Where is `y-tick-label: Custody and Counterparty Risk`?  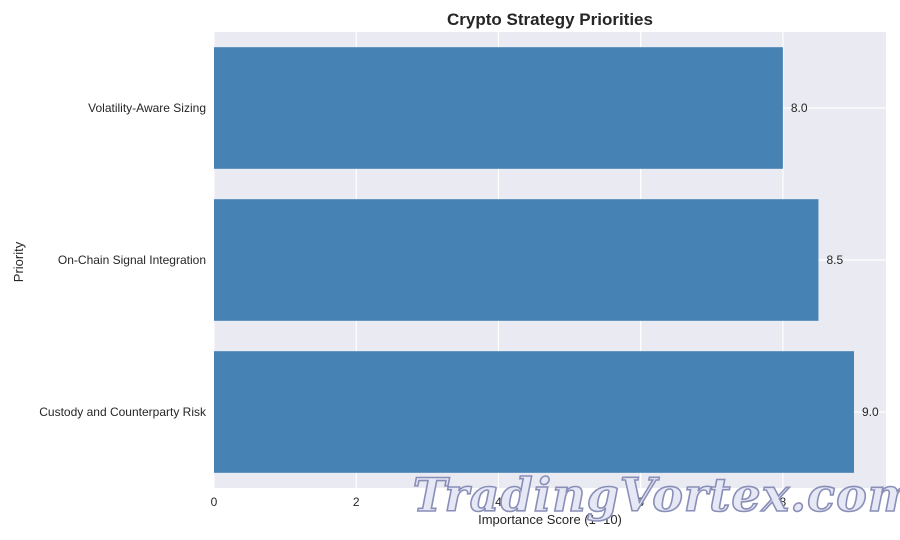 y-tick-label: Custody and Counterparty Risk is located at coordinates (123, 412).